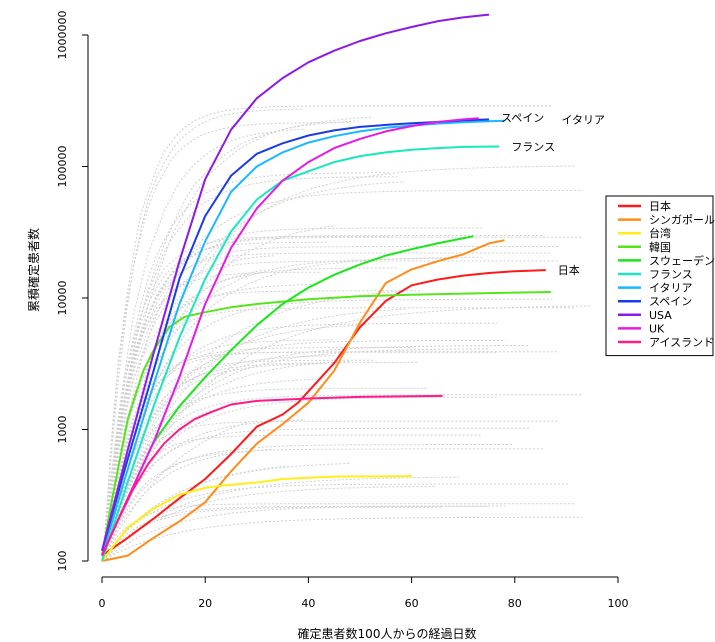 Image resolution: width=715 pixels, height=642 pixels. I want to click on x-tick-label: 0, so click(102, 603).